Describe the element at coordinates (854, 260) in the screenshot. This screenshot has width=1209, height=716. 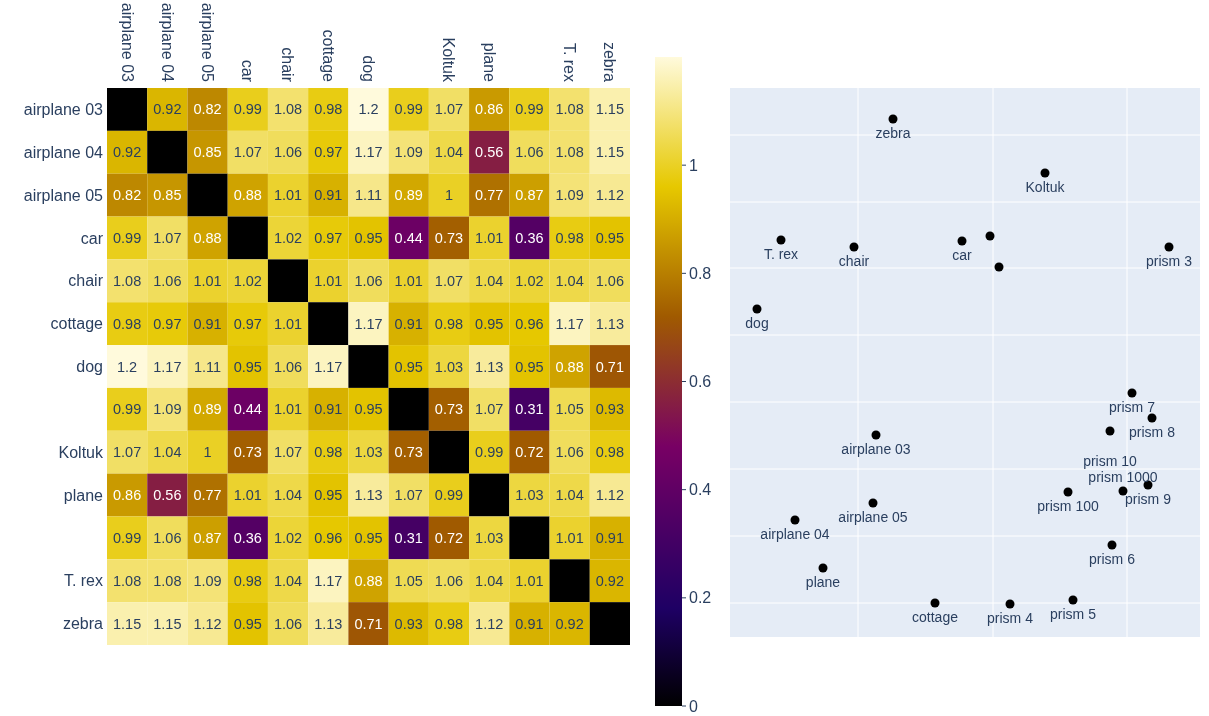
I see `text: chair` at that location.